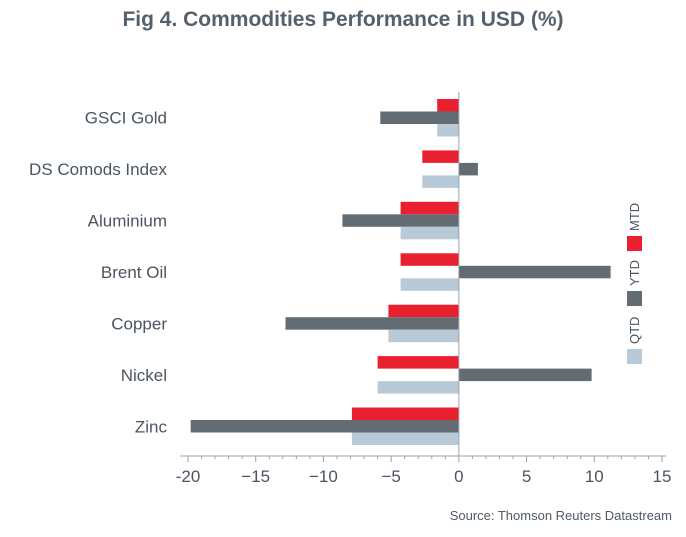  I want to click on x-tick-label: 5, so click(526, 476).